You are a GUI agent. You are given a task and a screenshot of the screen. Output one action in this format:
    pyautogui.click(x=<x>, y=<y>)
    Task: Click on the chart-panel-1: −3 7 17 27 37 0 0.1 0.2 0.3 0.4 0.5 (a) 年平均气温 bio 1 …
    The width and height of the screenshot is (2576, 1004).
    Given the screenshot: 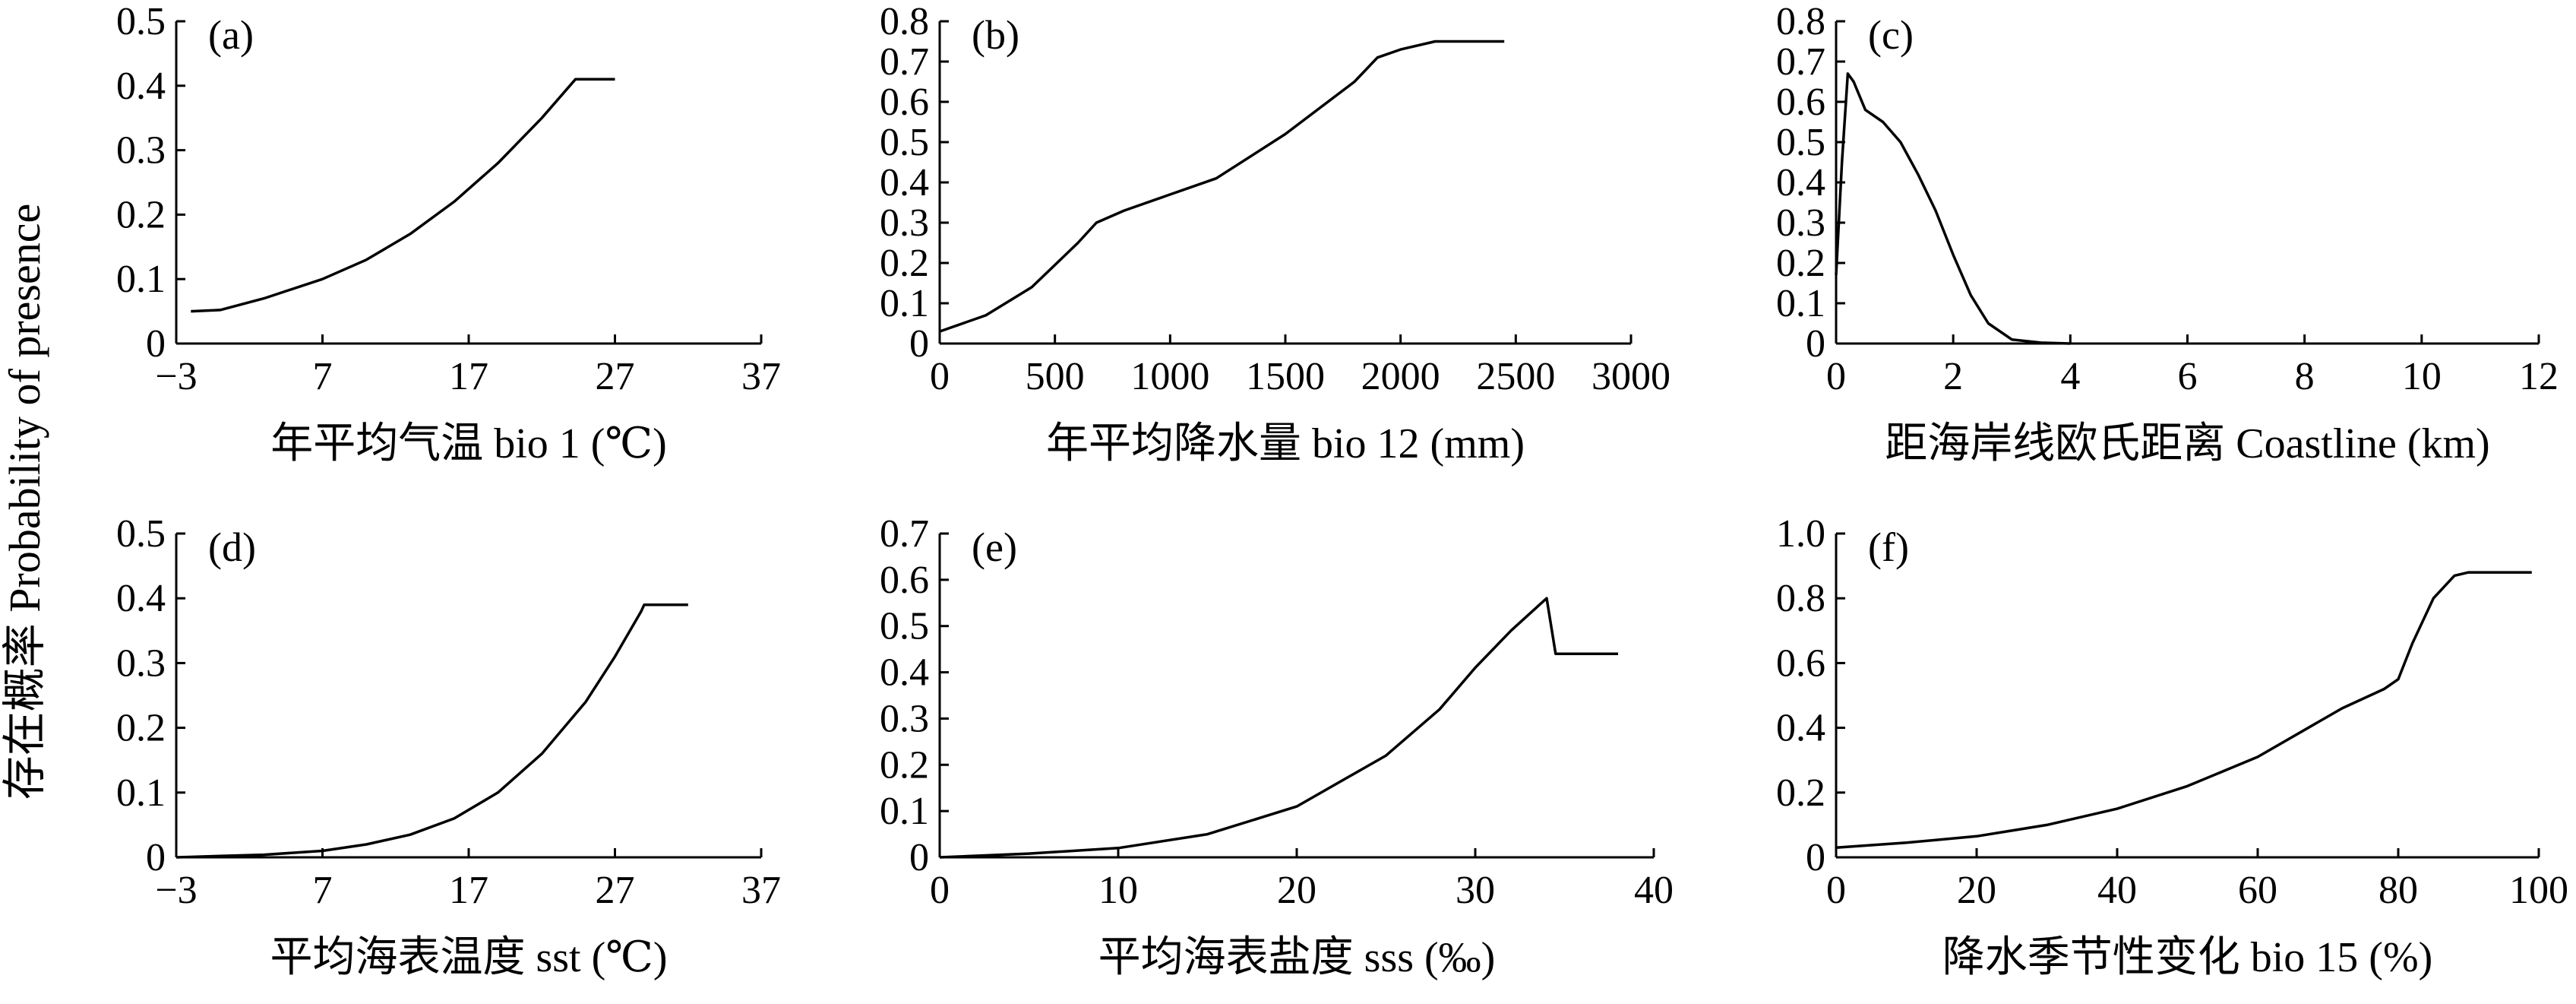 What is the action you would take?
    pyautogui.click(x=448, y=233)
    